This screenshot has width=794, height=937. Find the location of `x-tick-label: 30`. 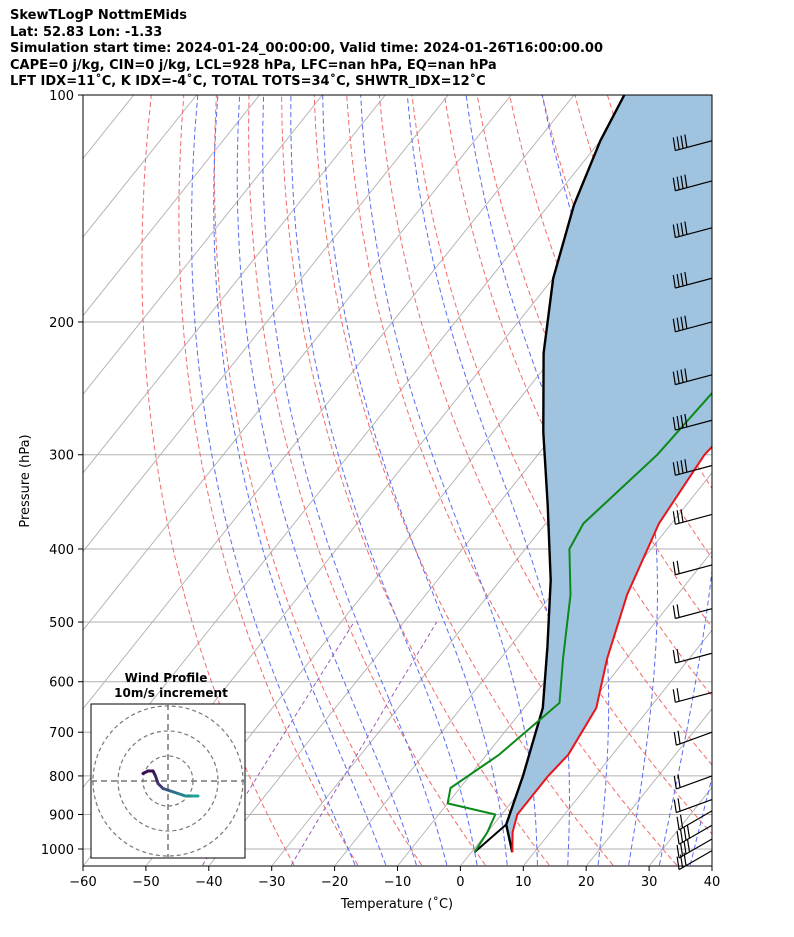

x-tick-label: 30 is located at coordinates (649, 882).